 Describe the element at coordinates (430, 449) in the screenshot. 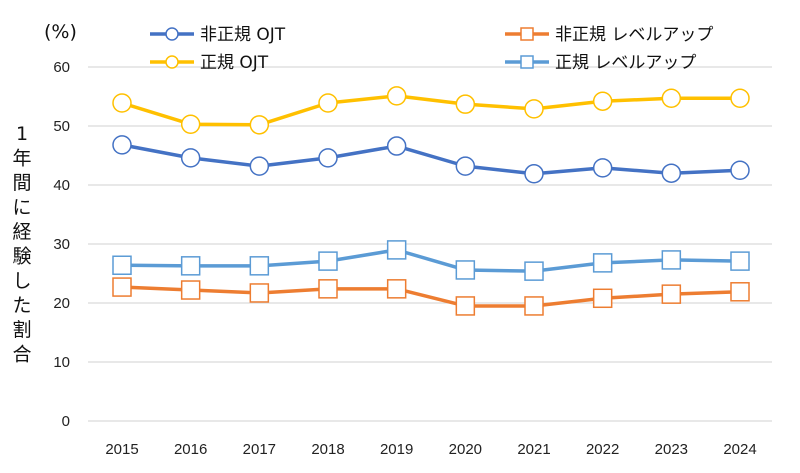

I see `x-axis-ticks: 2015 2016 2017 2018 2019 2020 2021 2022 2023 2024` at that location.